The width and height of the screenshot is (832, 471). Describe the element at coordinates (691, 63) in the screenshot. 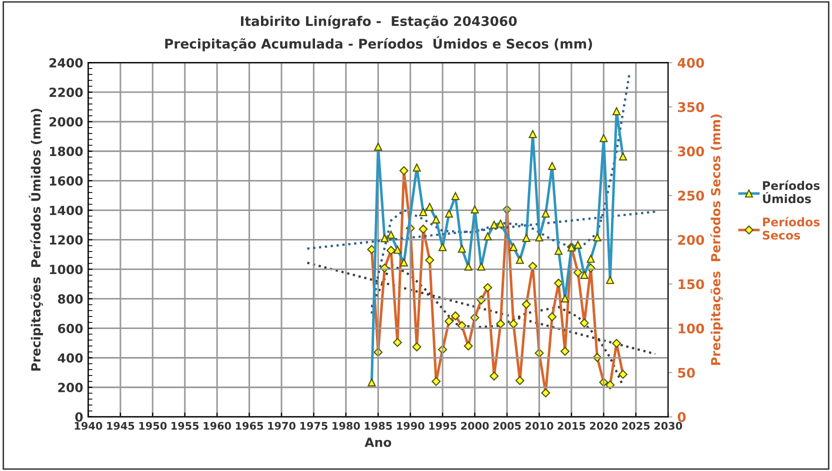

I see `y2-tick-label: 400` at that location.